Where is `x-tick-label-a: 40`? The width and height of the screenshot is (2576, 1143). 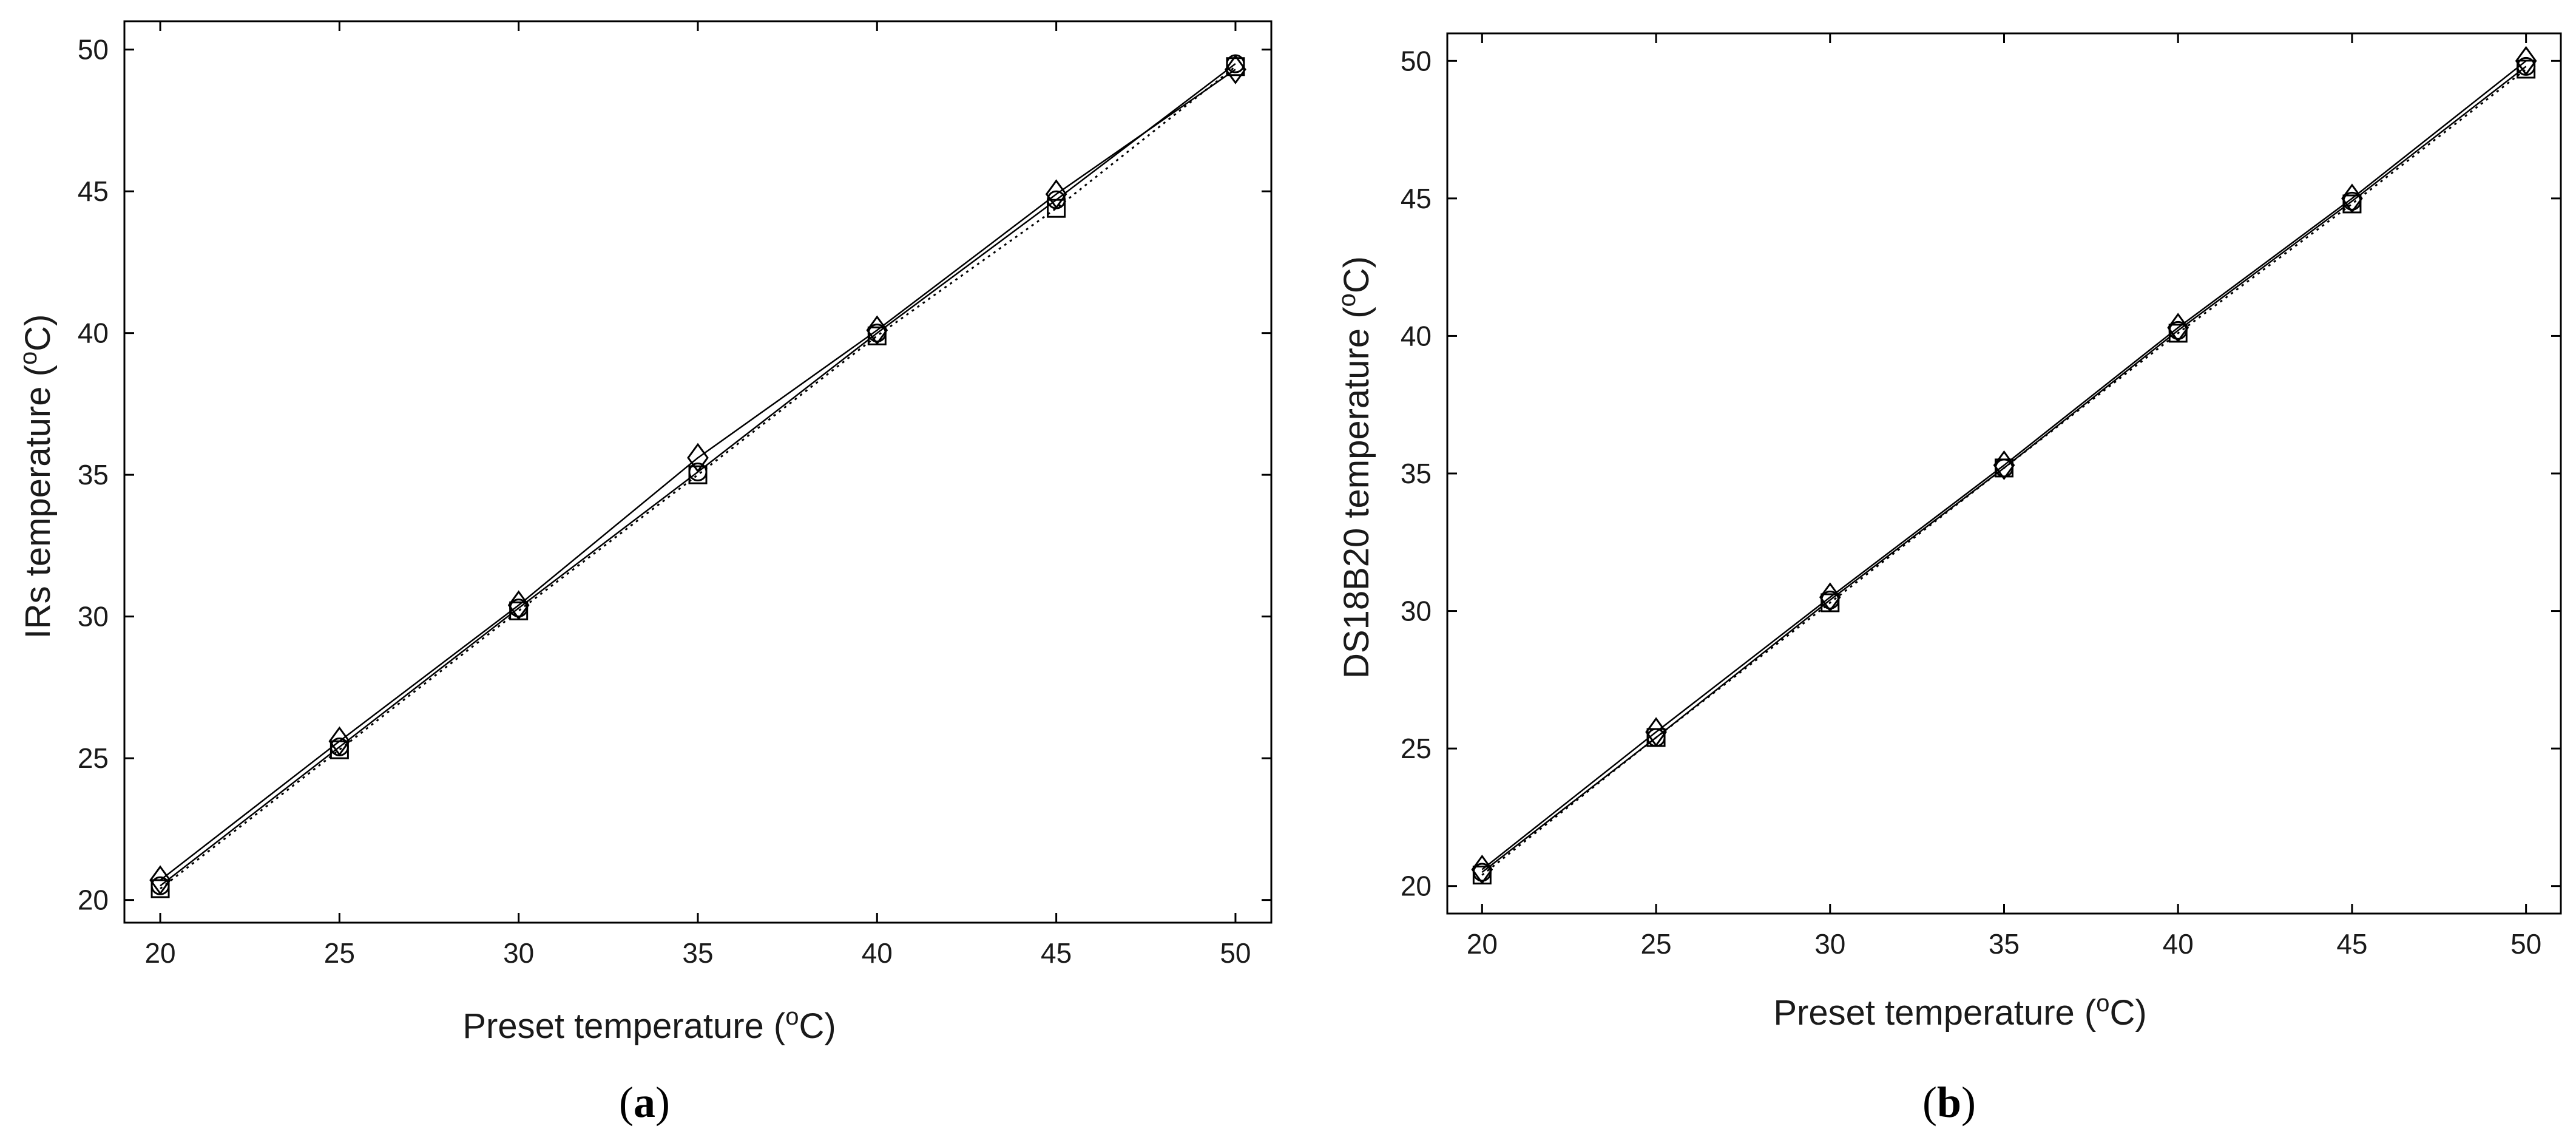 x-tick-label-a: 40 is located at coordinates (877, 953).